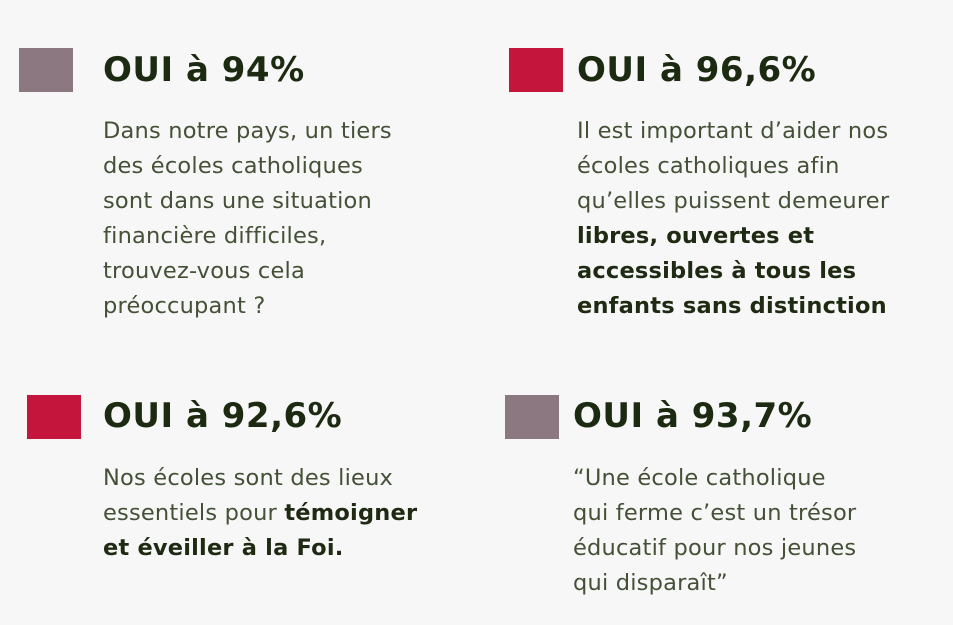 The height and width of the screenshot is (625, 953). I want to click on text-line: Nos écoles sont des lieux, so click(248, 478).